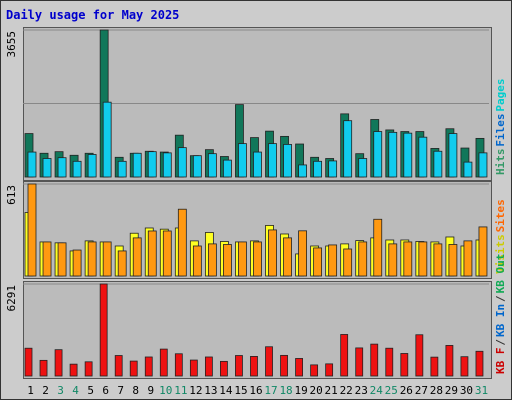  What do you see at coordinates (500, 162) in the screenshot?
I see `legend-entry: Hits` at bounding box center [500, 162].